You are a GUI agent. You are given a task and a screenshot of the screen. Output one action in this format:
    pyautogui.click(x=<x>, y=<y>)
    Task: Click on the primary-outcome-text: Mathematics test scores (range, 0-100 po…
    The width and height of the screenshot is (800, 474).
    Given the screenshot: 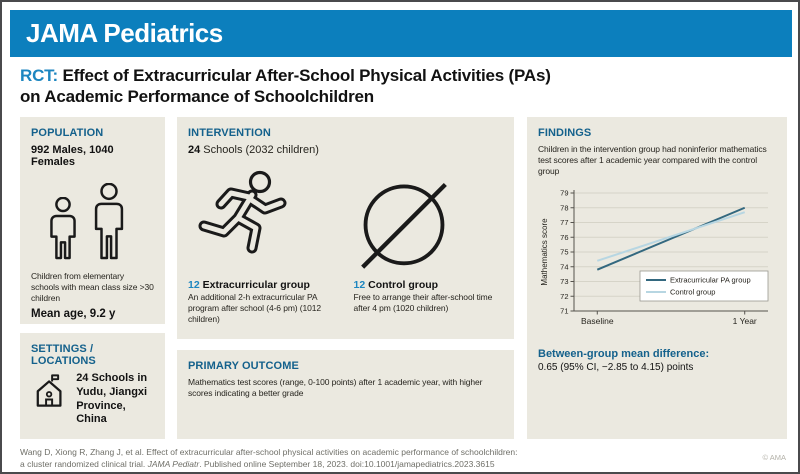 What is the action you would take?
    pyautogui.click(x=335, y=388)
    